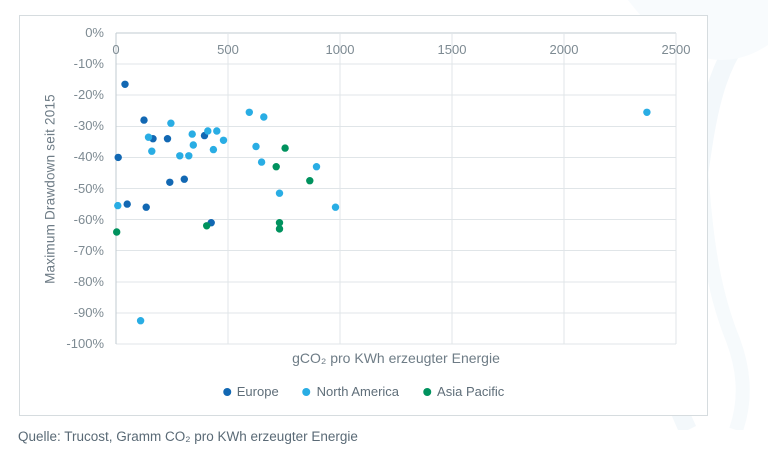 The width and height of the screenshot is (768, 461). Describe the element at coordinates (88, 157) in the screenshot. I see `y-tick-label: -40%` at that location.